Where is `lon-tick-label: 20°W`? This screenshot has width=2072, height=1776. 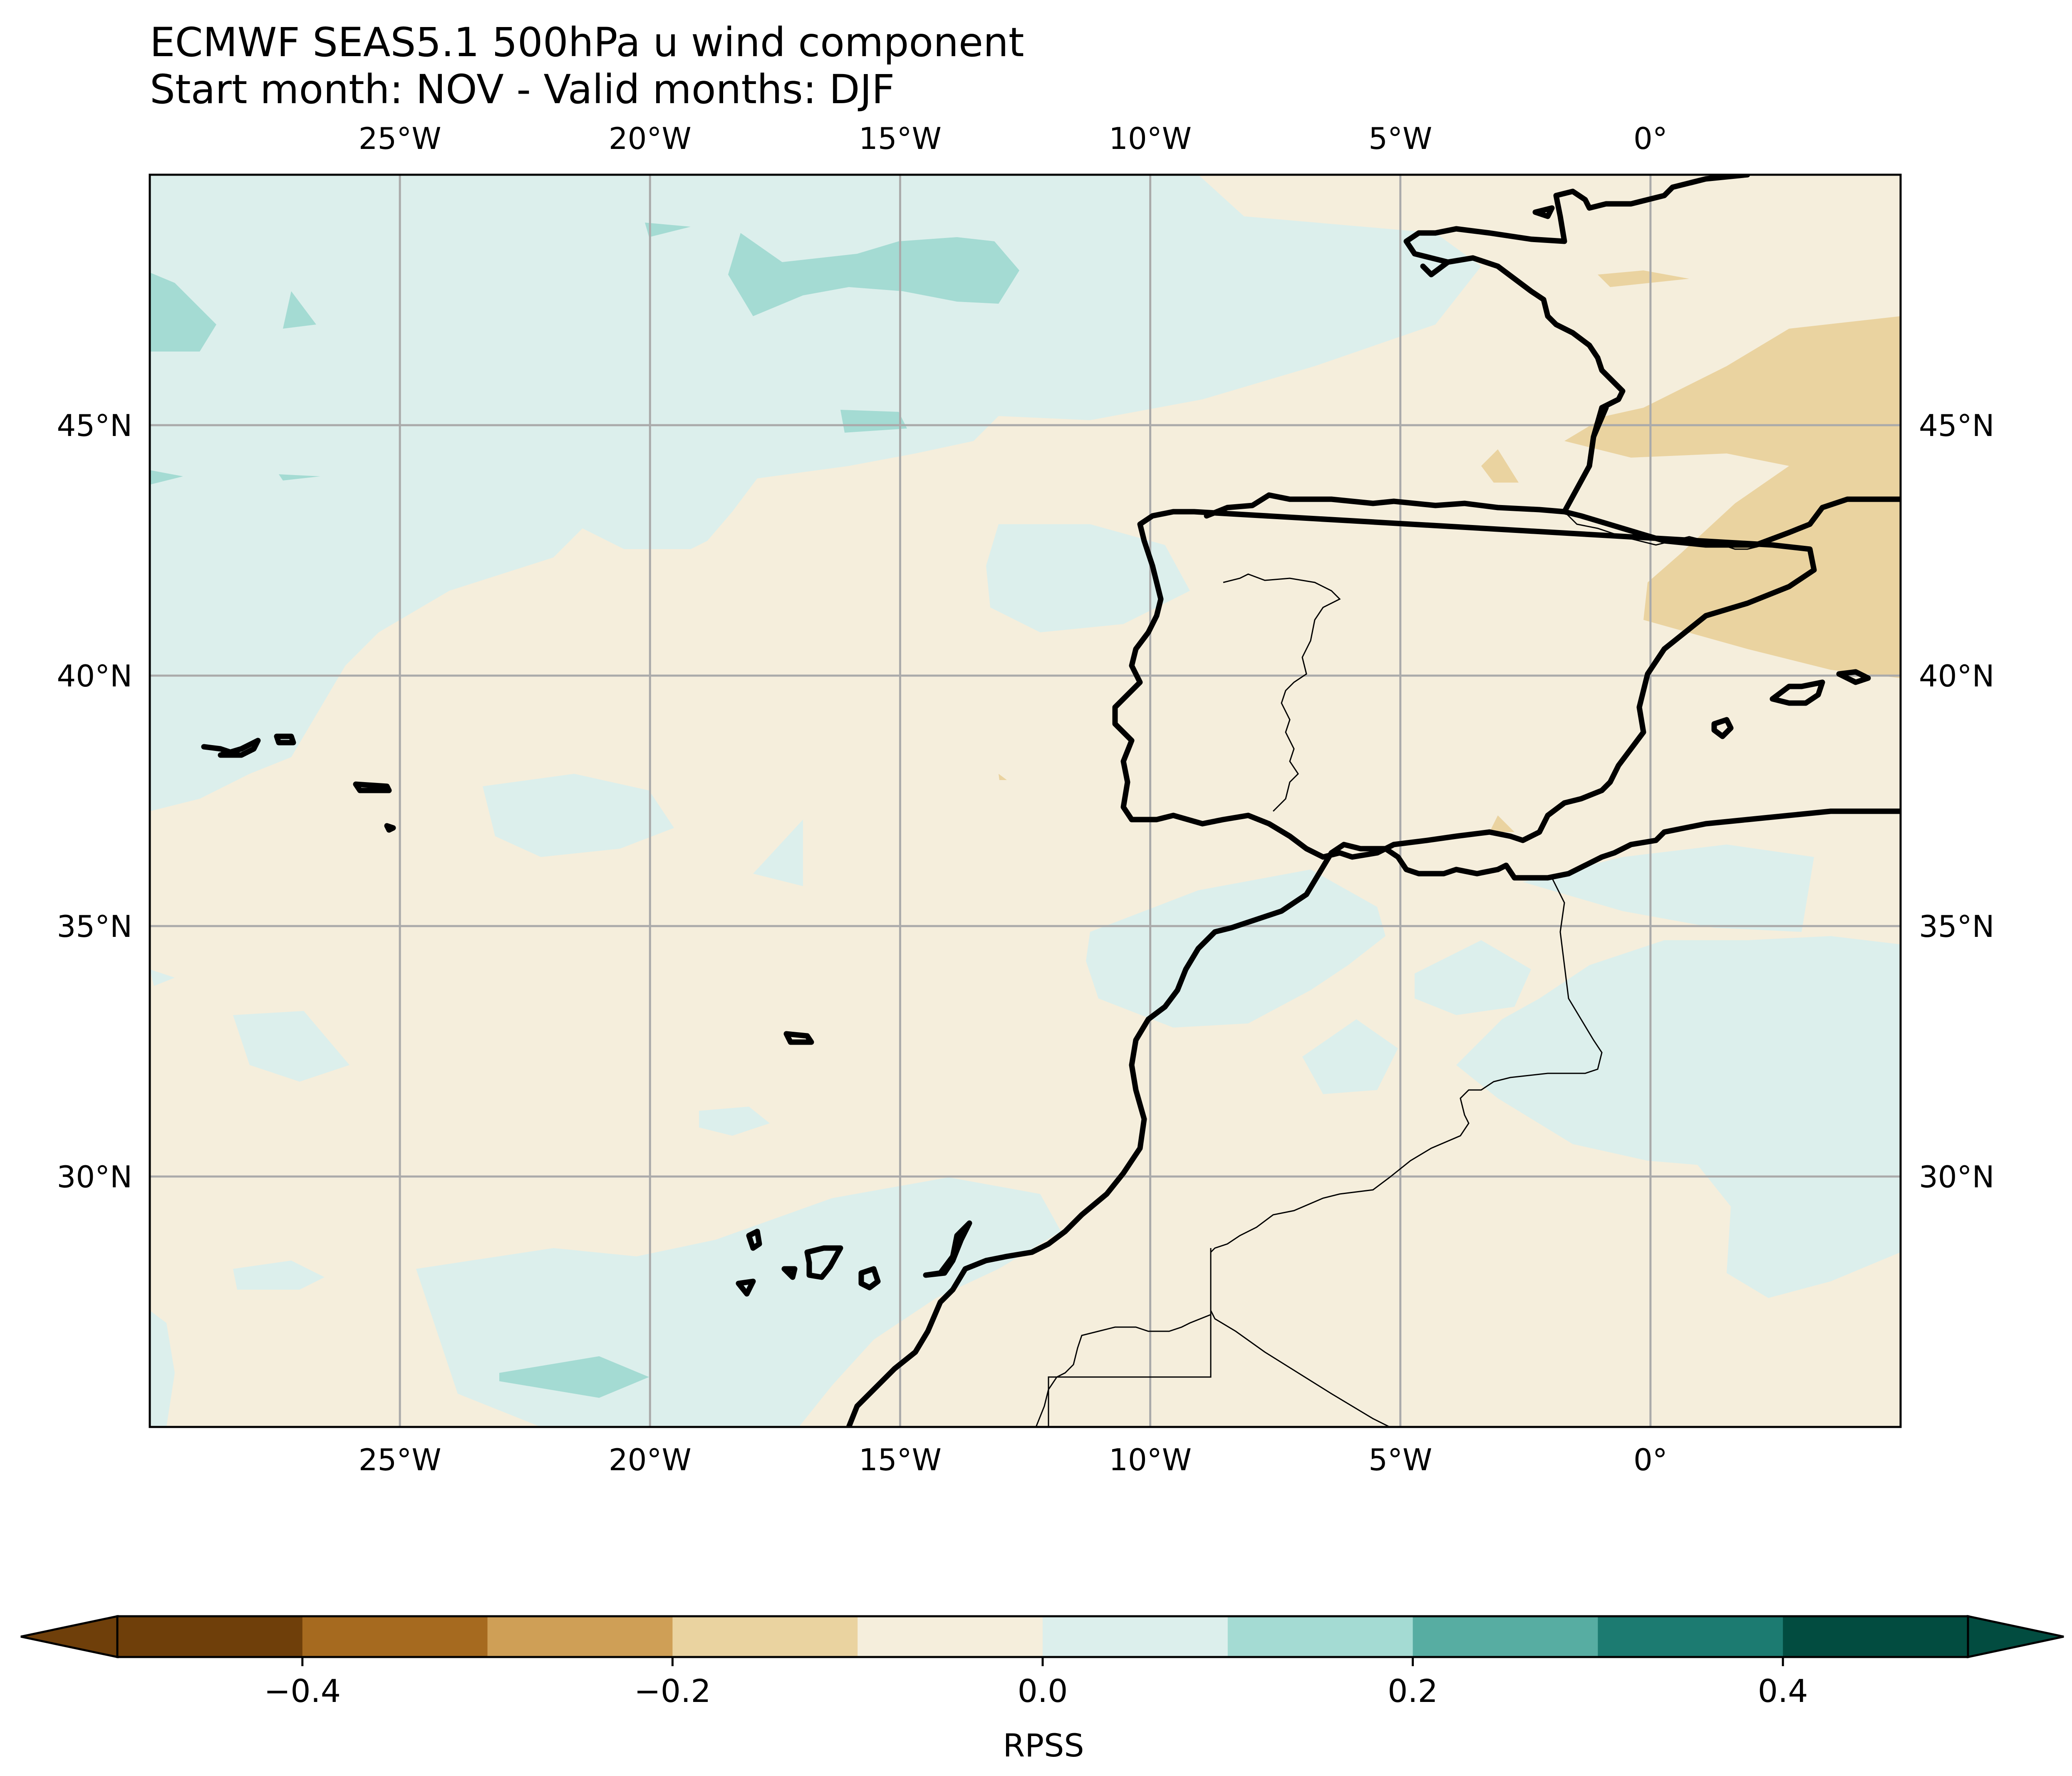 lon-tick-label: 20°W is located at coordinates (650, 138).